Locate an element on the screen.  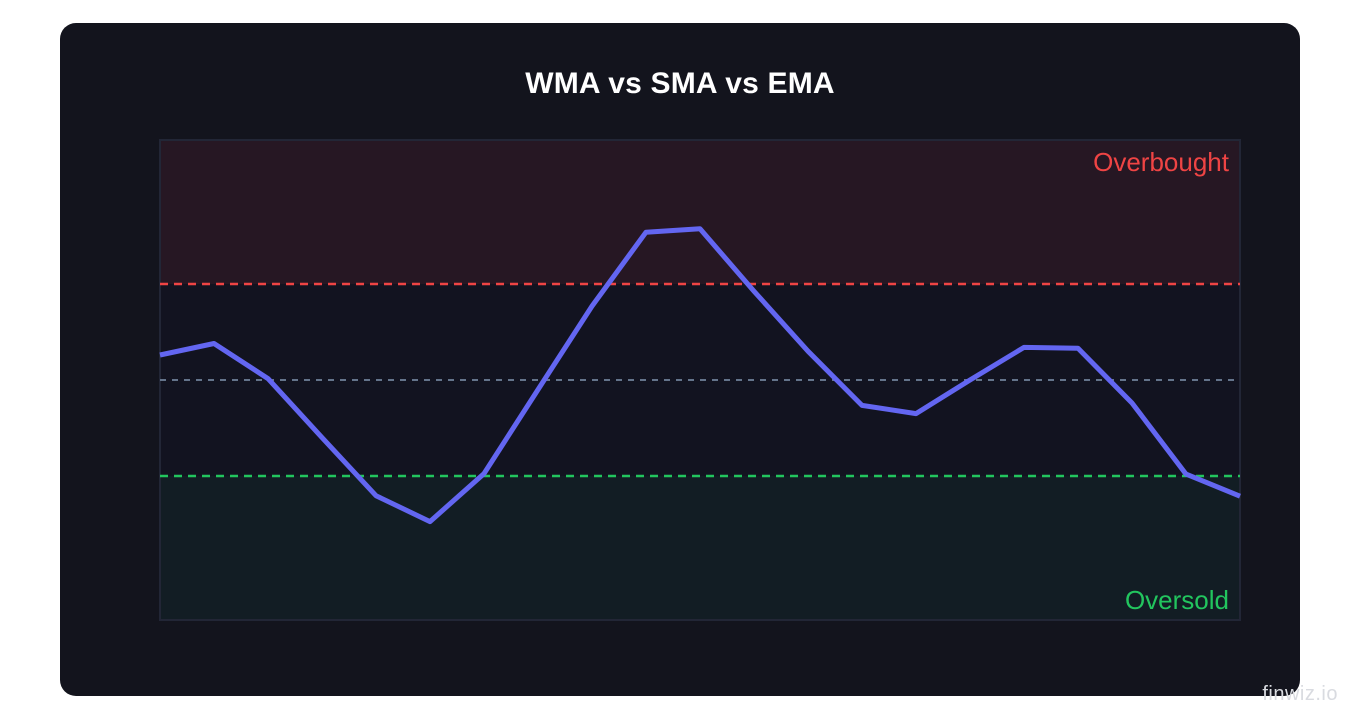
oversold-label: Oversold is located at coordinates (1177, 600).